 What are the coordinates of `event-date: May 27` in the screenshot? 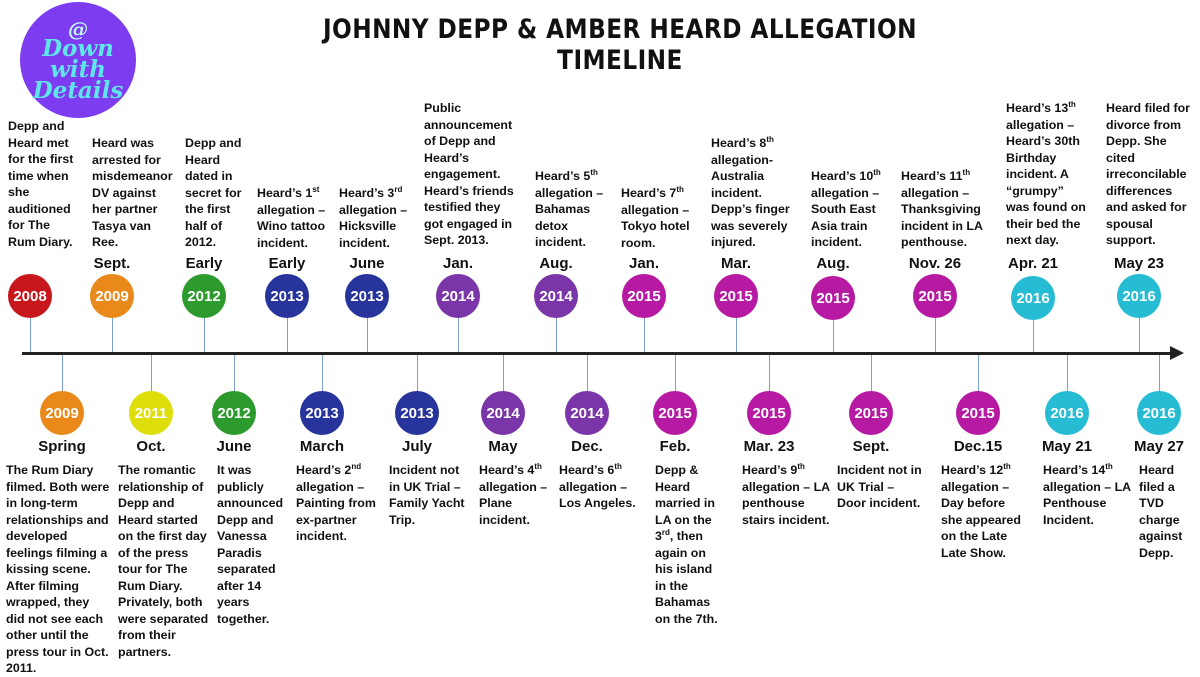 It's located at (1159, 446).